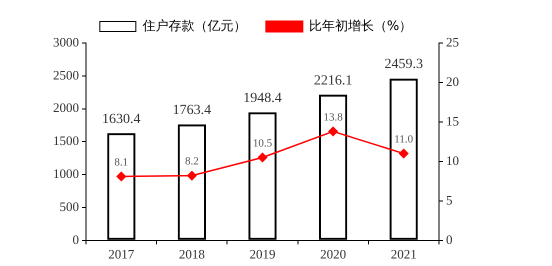 This screenshot has height=266, width=552. What do you see at coordinates (403, 64) in the screenshot?
I see `data-label: 2459.3` at bounding box center [403, 64].